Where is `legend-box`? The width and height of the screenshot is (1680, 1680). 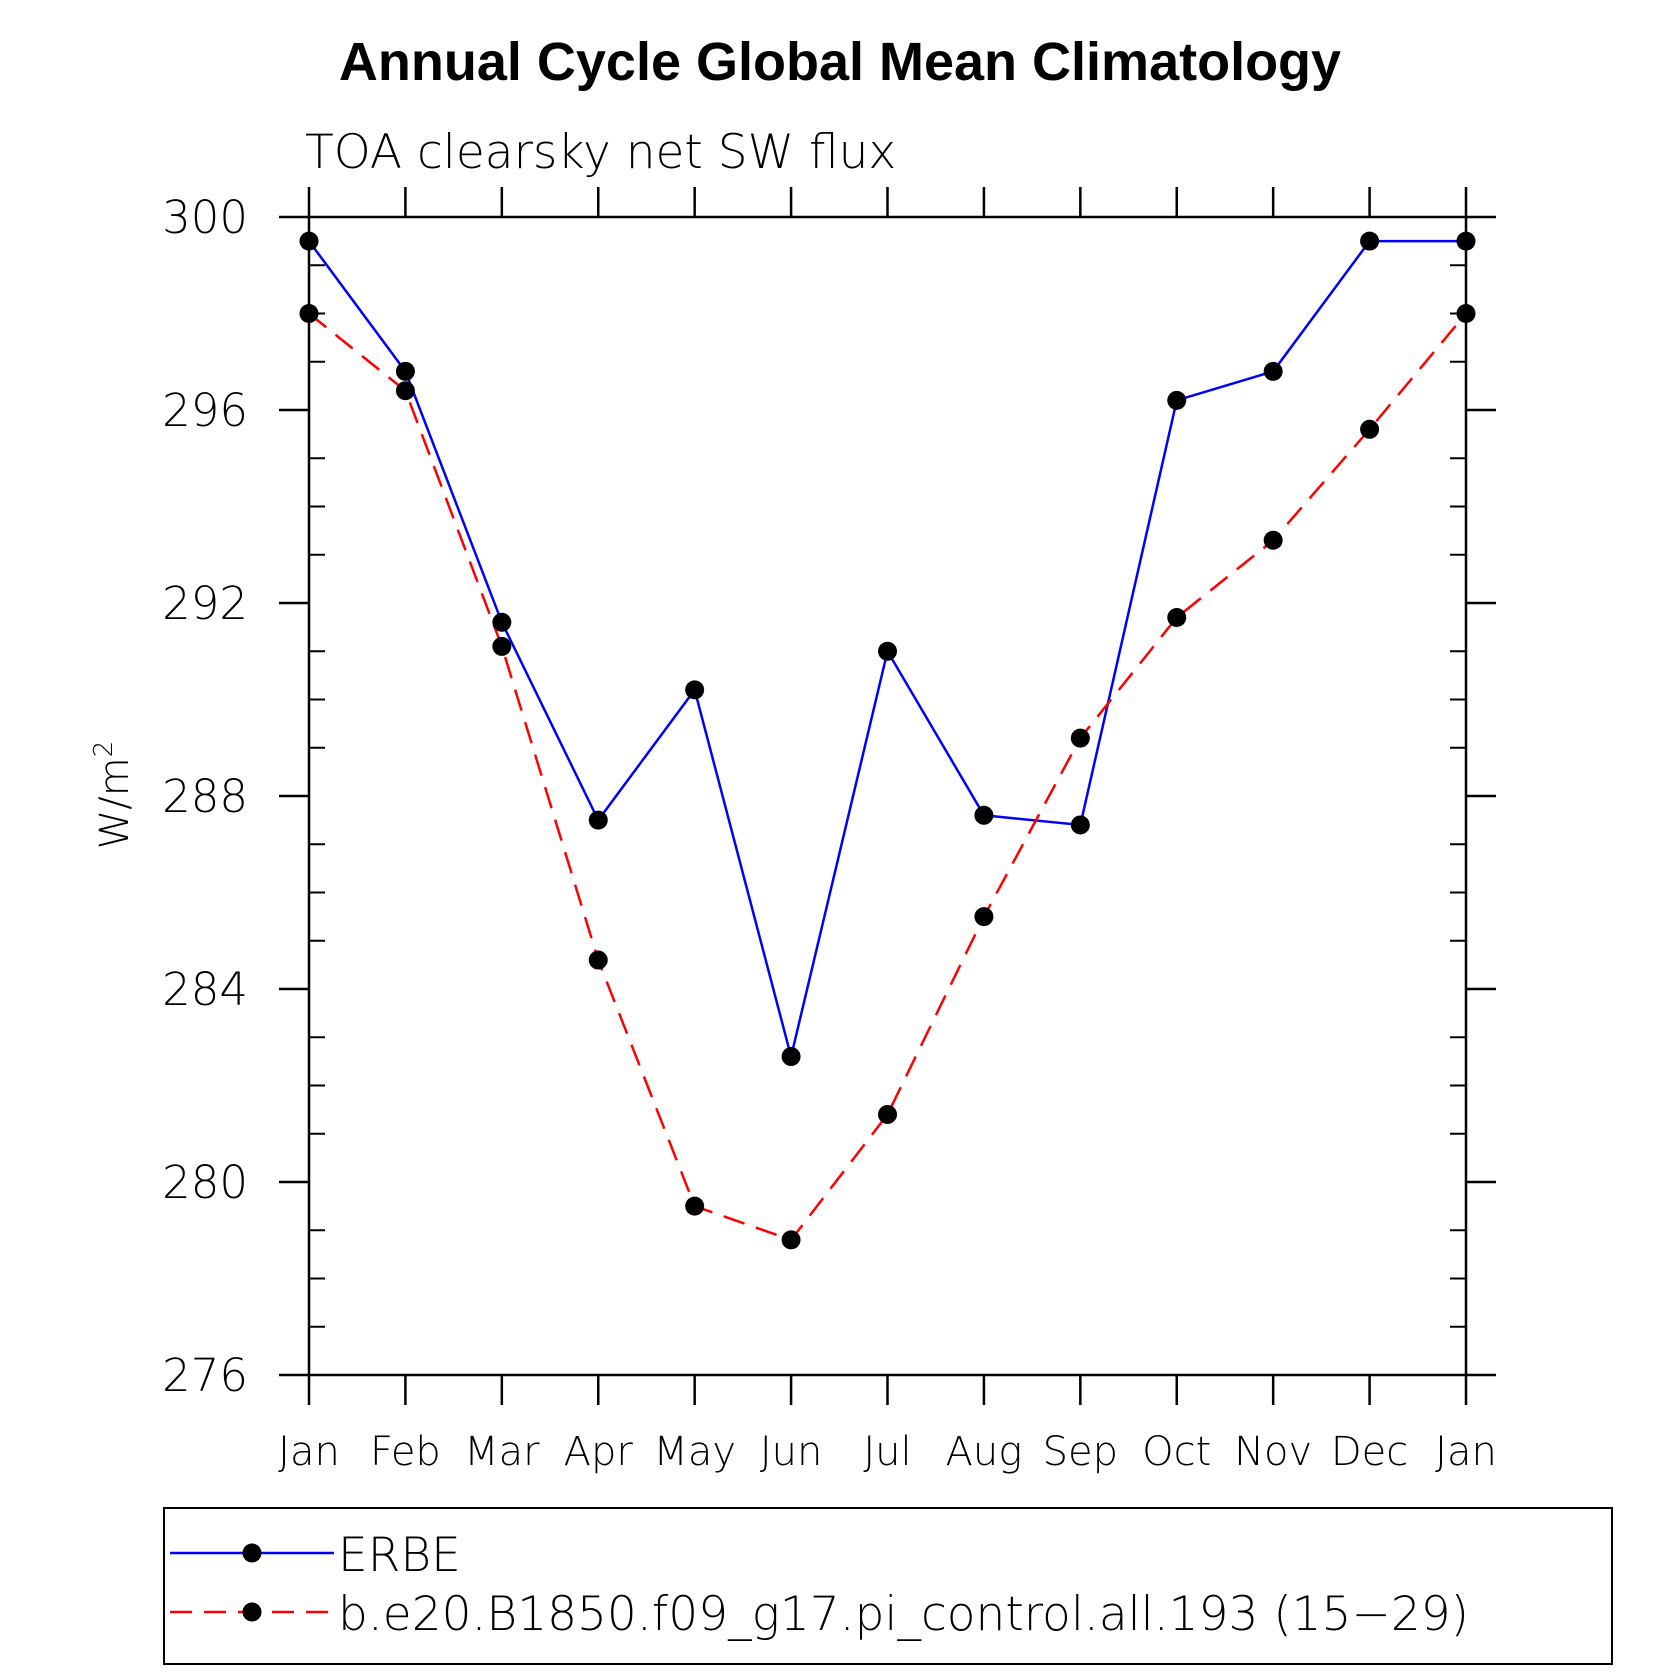 legend-box is located at coordinates (888, 1586).